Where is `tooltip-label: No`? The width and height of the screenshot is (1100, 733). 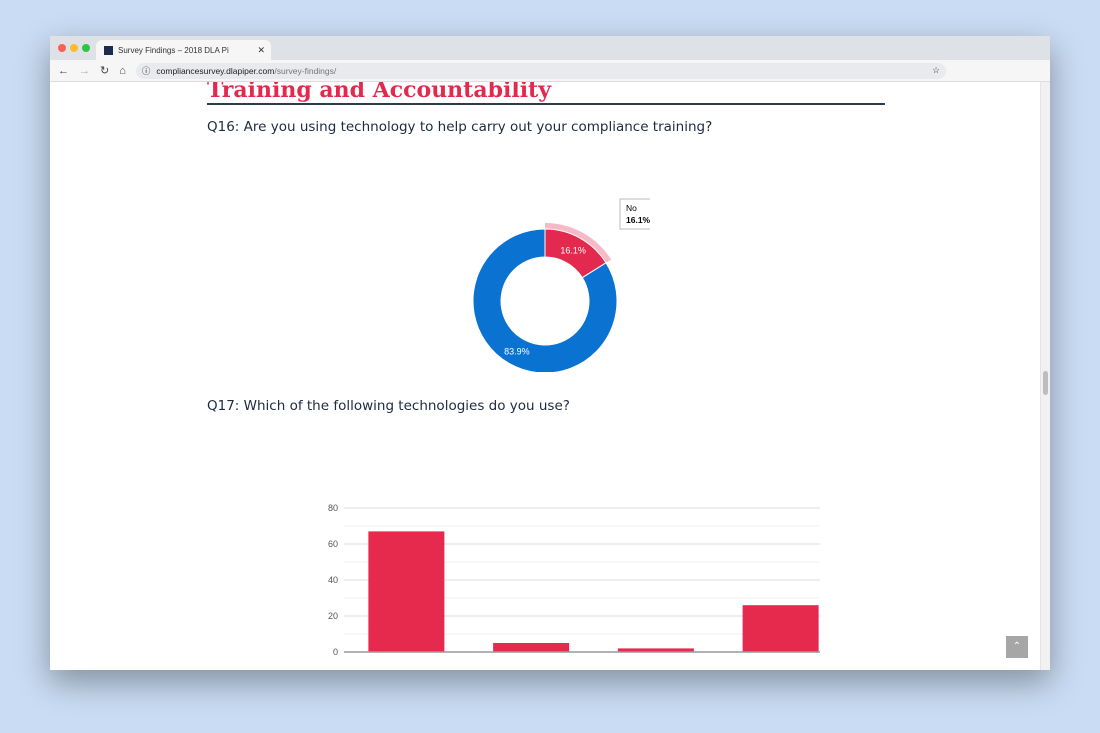 tooltip-label: No is located at coordinates (631, 208).